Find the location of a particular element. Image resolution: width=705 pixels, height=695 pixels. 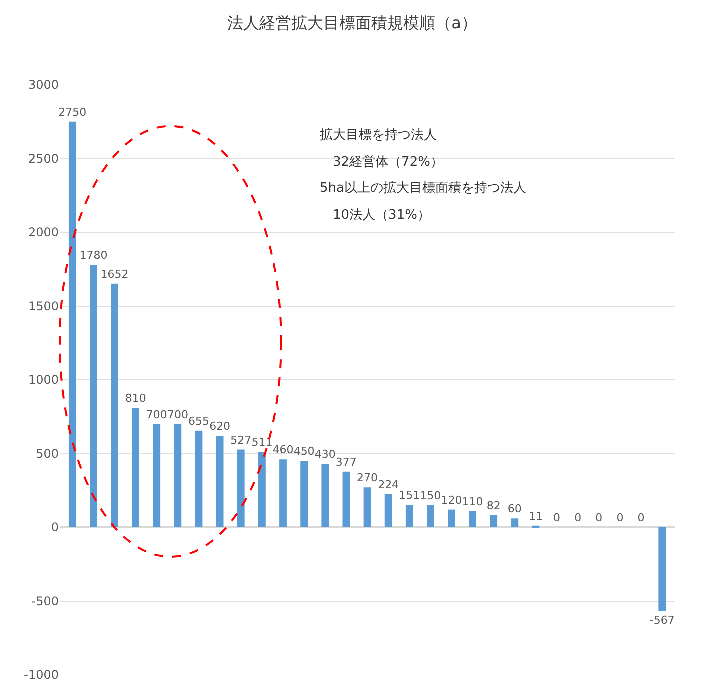

data-label: 60 is located at coordinates (515, 509).